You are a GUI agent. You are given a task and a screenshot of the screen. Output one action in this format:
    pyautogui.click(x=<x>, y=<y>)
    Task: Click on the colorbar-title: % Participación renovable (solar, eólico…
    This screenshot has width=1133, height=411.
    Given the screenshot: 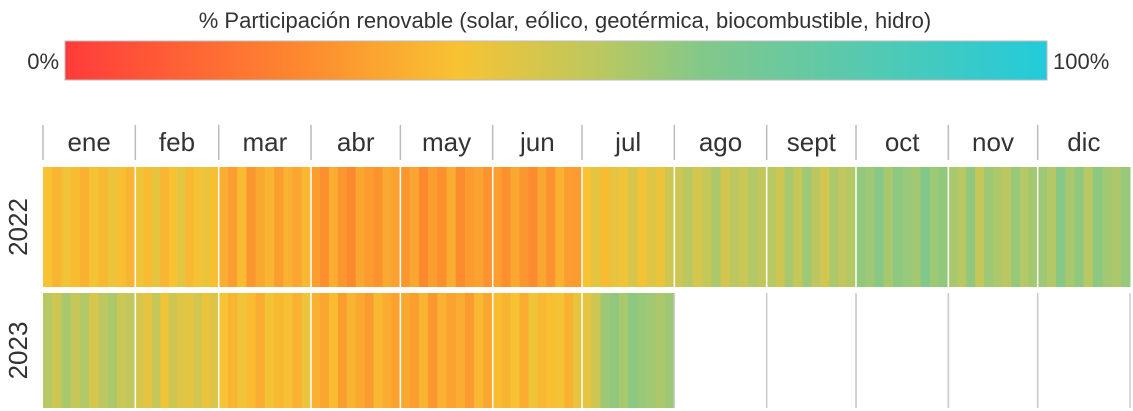 What is the action you would take?
    pyautogui.click(x=565, y=20)
    